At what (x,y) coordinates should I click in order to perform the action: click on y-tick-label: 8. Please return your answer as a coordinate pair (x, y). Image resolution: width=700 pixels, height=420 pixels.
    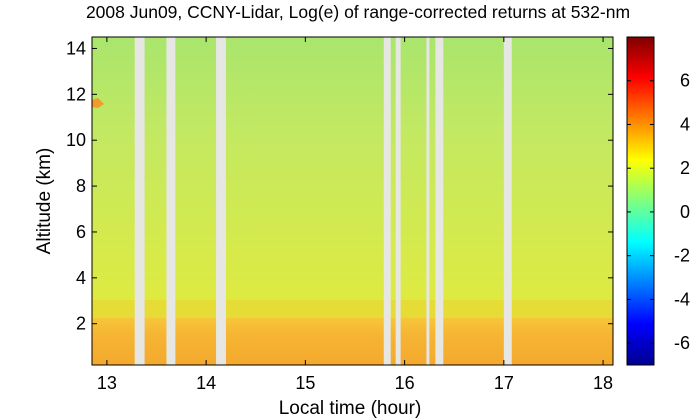
    Looking at the image, I should click on (81, 186).